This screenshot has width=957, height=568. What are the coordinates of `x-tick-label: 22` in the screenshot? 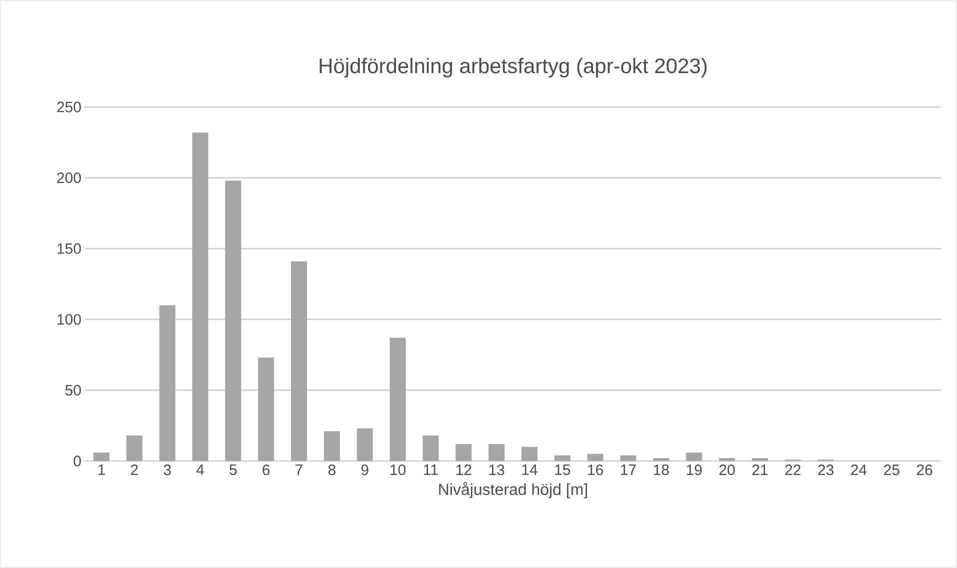 It's located at (792, 470).